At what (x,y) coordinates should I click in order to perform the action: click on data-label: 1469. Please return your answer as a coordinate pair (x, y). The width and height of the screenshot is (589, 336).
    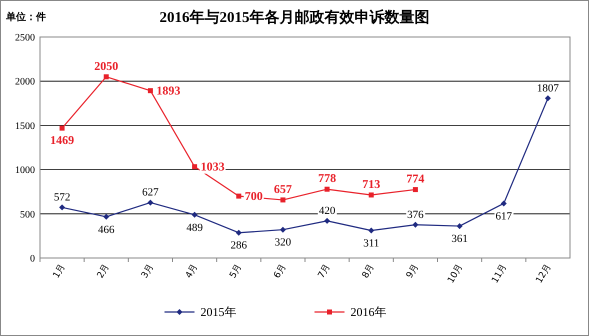
    Looking at the image, I should click on (62, 140).